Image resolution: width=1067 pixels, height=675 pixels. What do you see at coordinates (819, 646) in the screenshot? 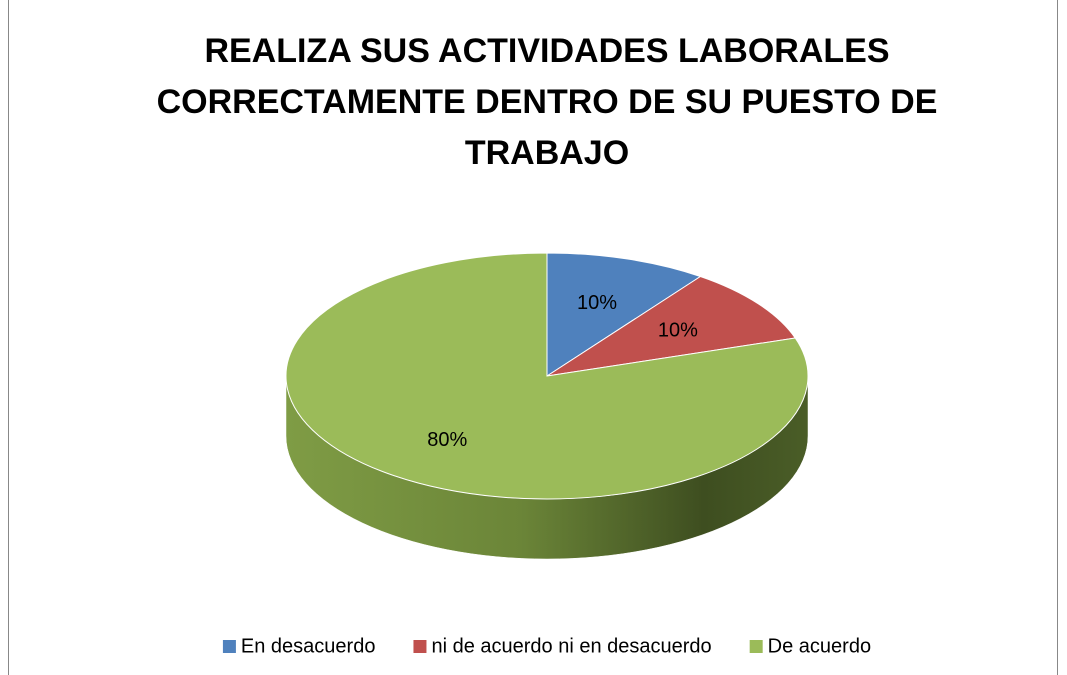
I see `legend-label: De acuerdo` at bounding box center [819, 646].